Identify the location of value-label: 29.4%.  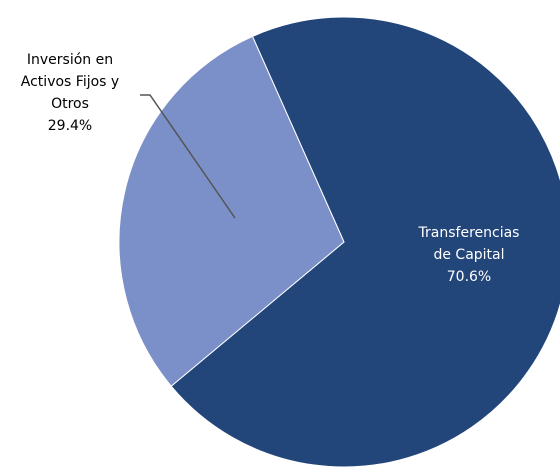
(70, 126).